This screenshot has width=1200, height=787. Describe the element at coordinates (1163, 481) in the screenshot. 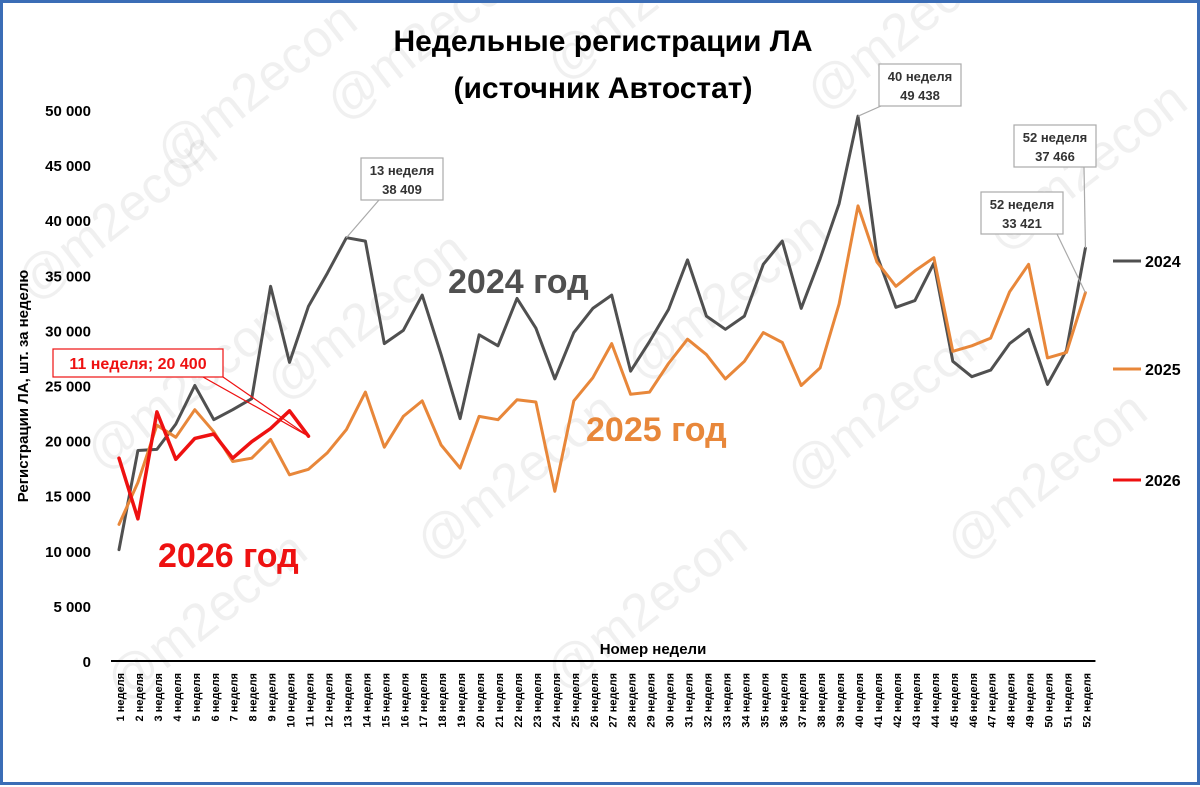

I see `legend-label-2026: 2026` at that location.